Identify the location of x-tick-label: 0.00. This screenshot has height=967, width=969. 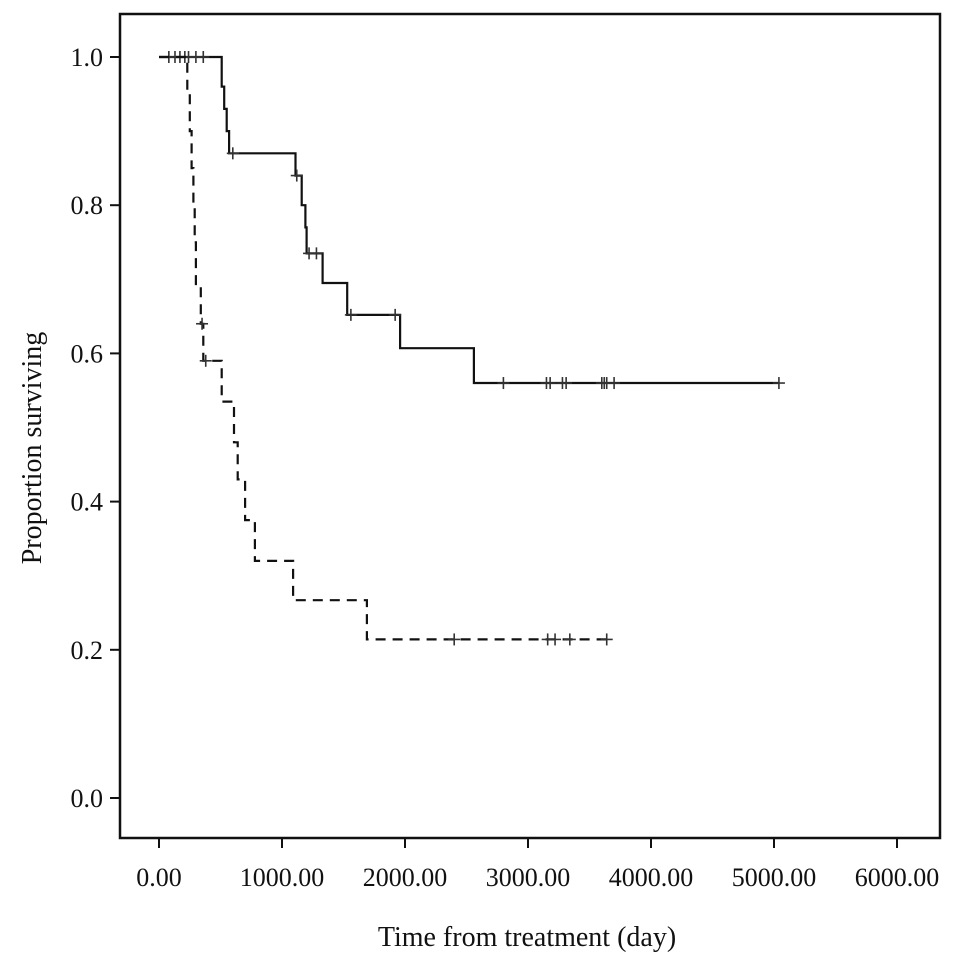
(159, 877).